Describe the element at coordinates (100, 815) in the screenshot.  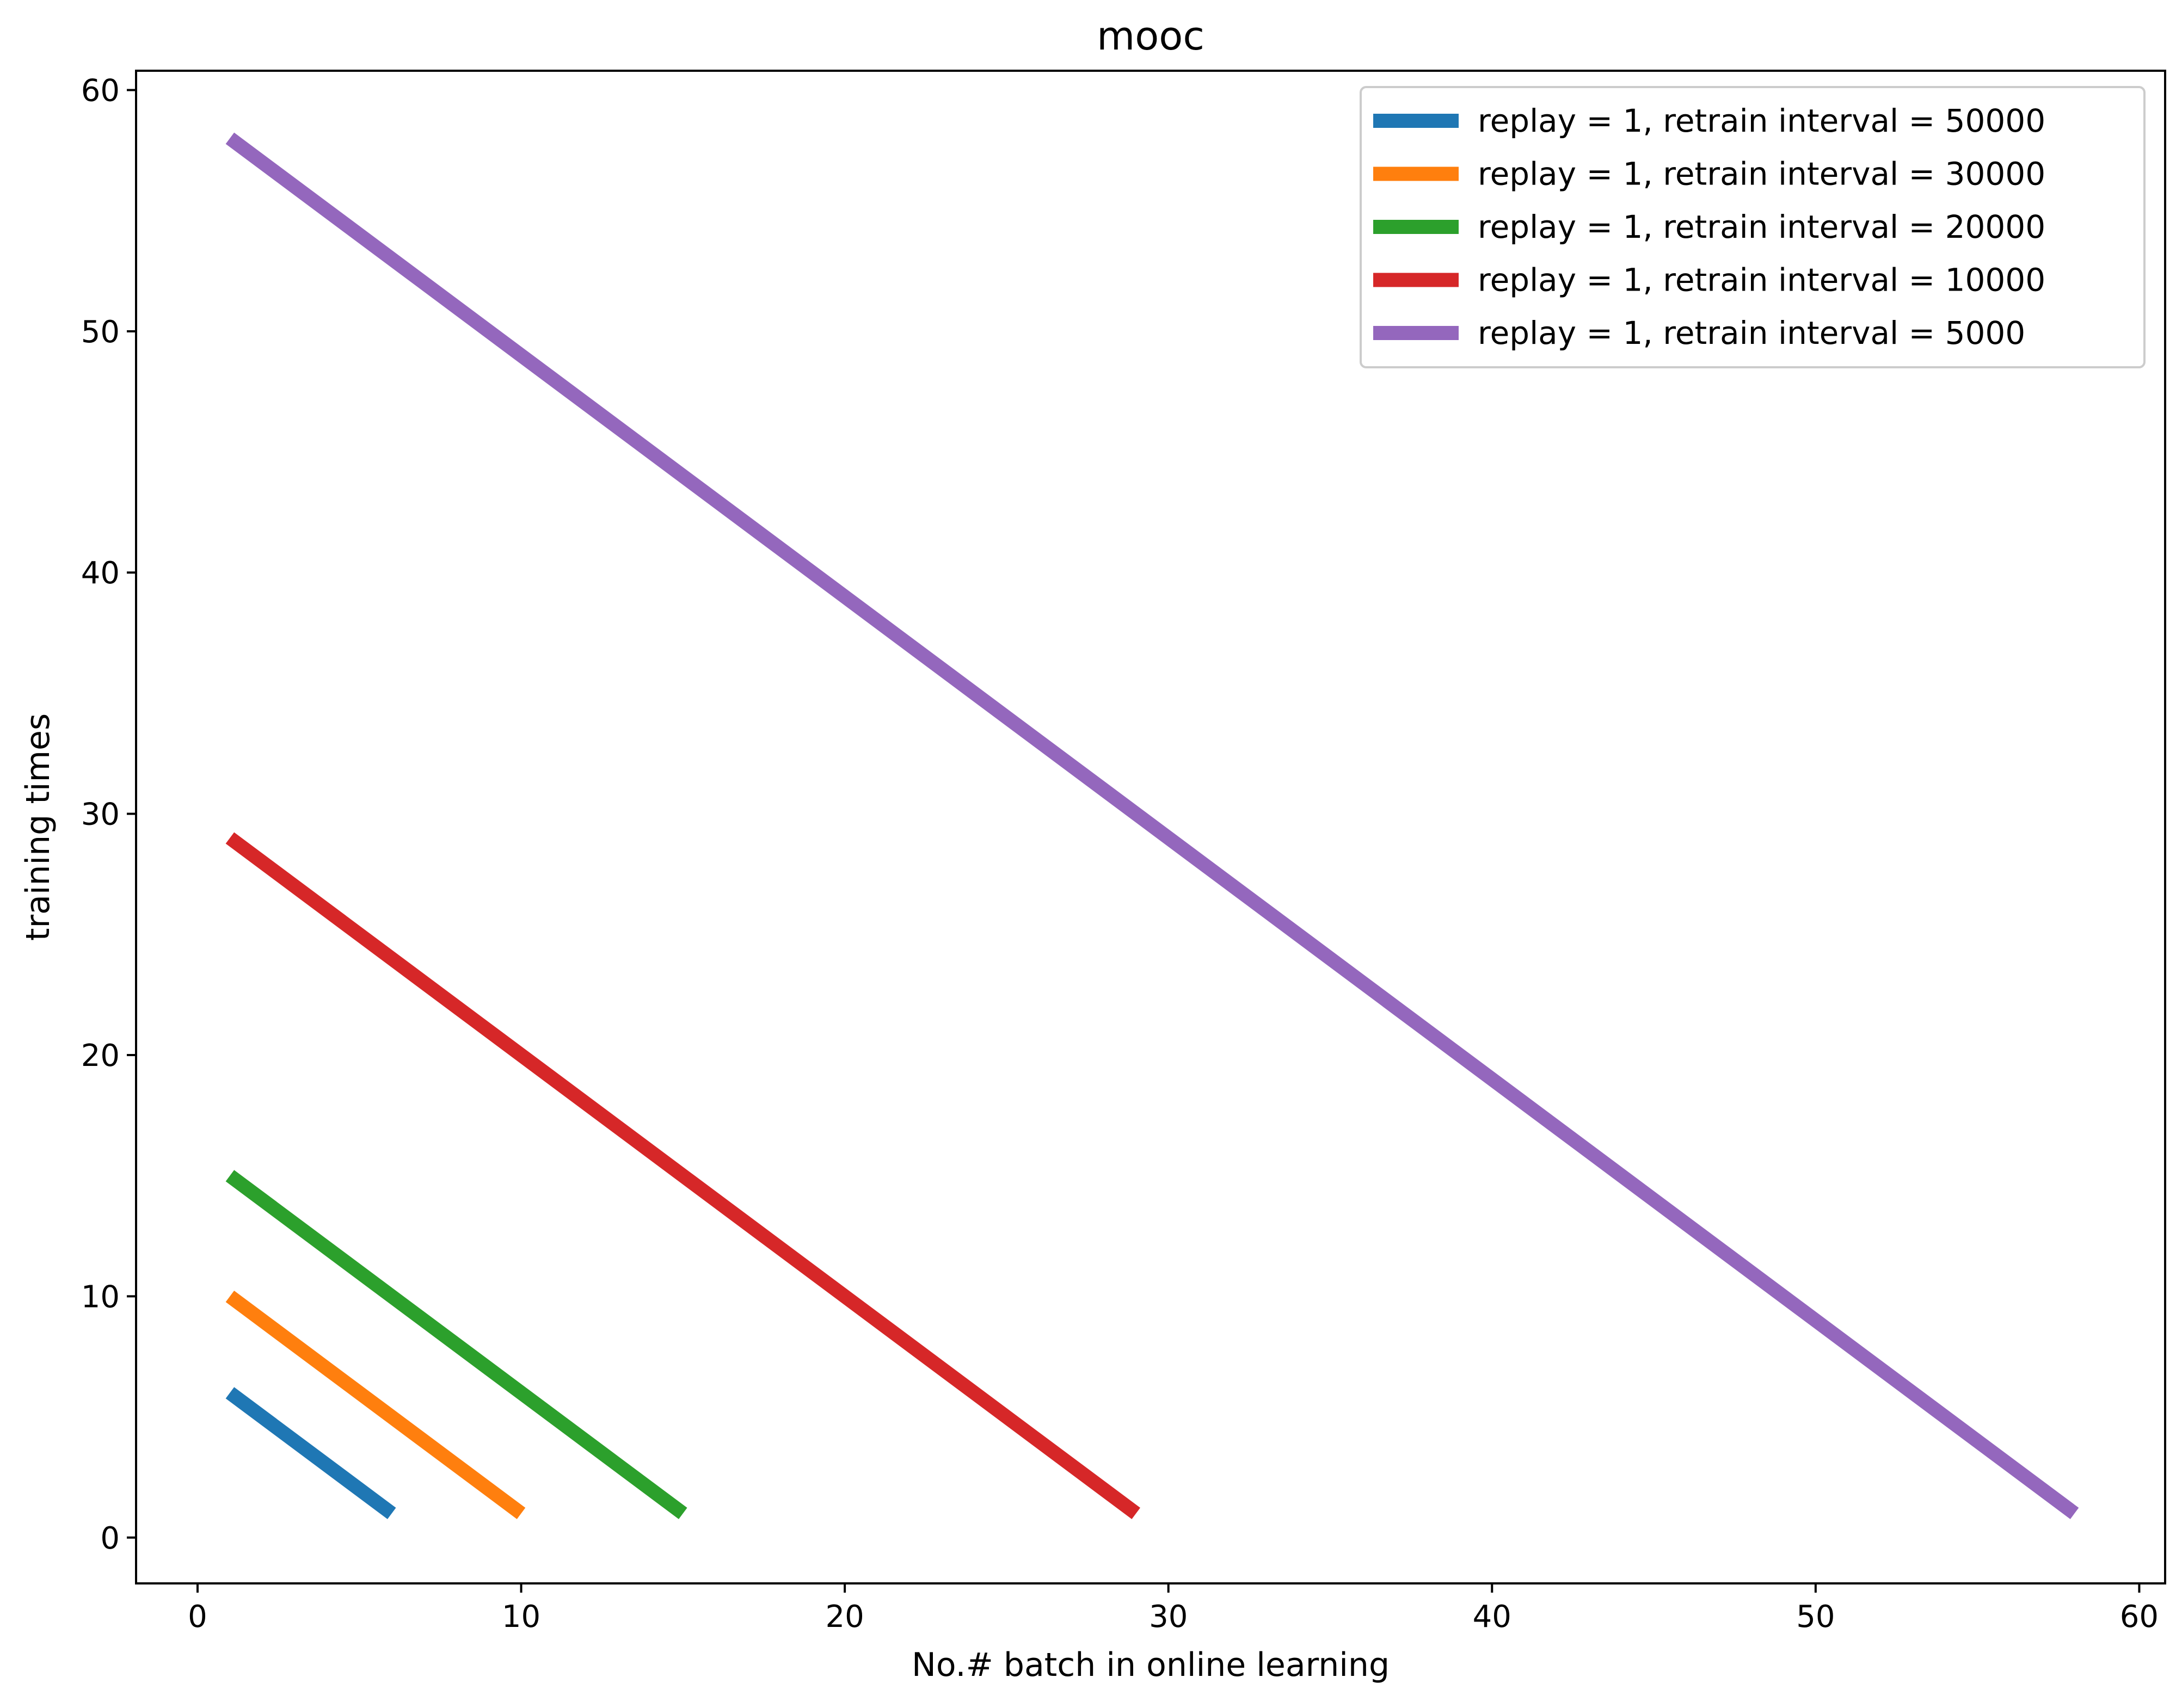
I see `y-tick-label: 30` at that location.